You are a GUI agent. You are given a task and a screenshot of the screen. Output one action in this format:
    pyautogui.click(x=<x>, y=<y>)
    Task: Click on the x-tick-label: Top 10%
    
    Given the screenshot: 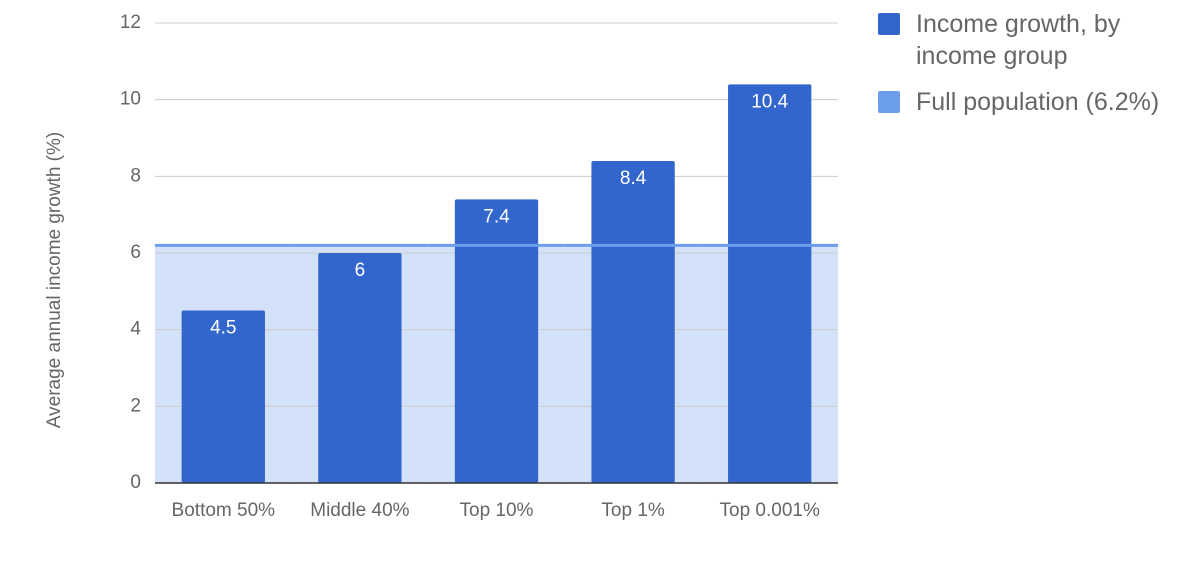 What is the action you would take?
    pyautogui.click(x=497, y=510)
    